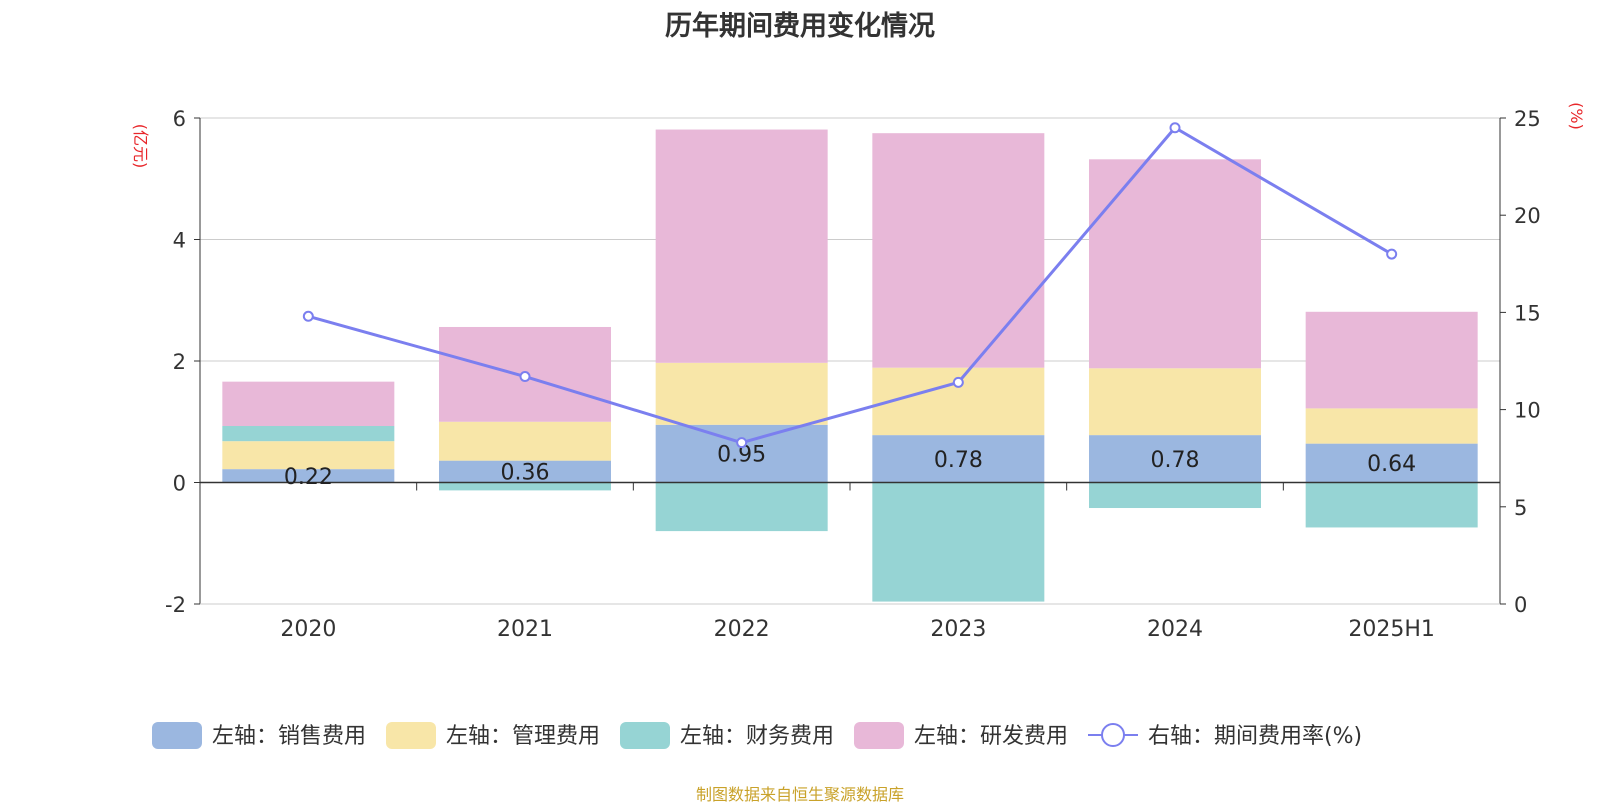 The width and height of the screenshot is (1600, 805). I want to click on right-axis-tick-label: 5, so click(1520, 508).